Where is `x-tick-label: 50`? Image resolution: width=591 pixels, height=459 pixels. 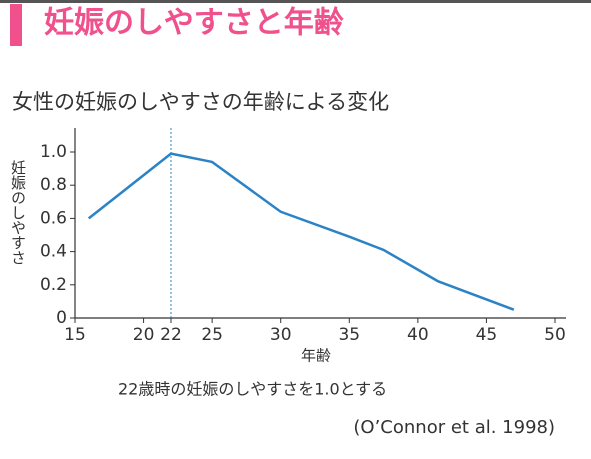 x-tick-label: 50 is located at coordinates (555, 335).